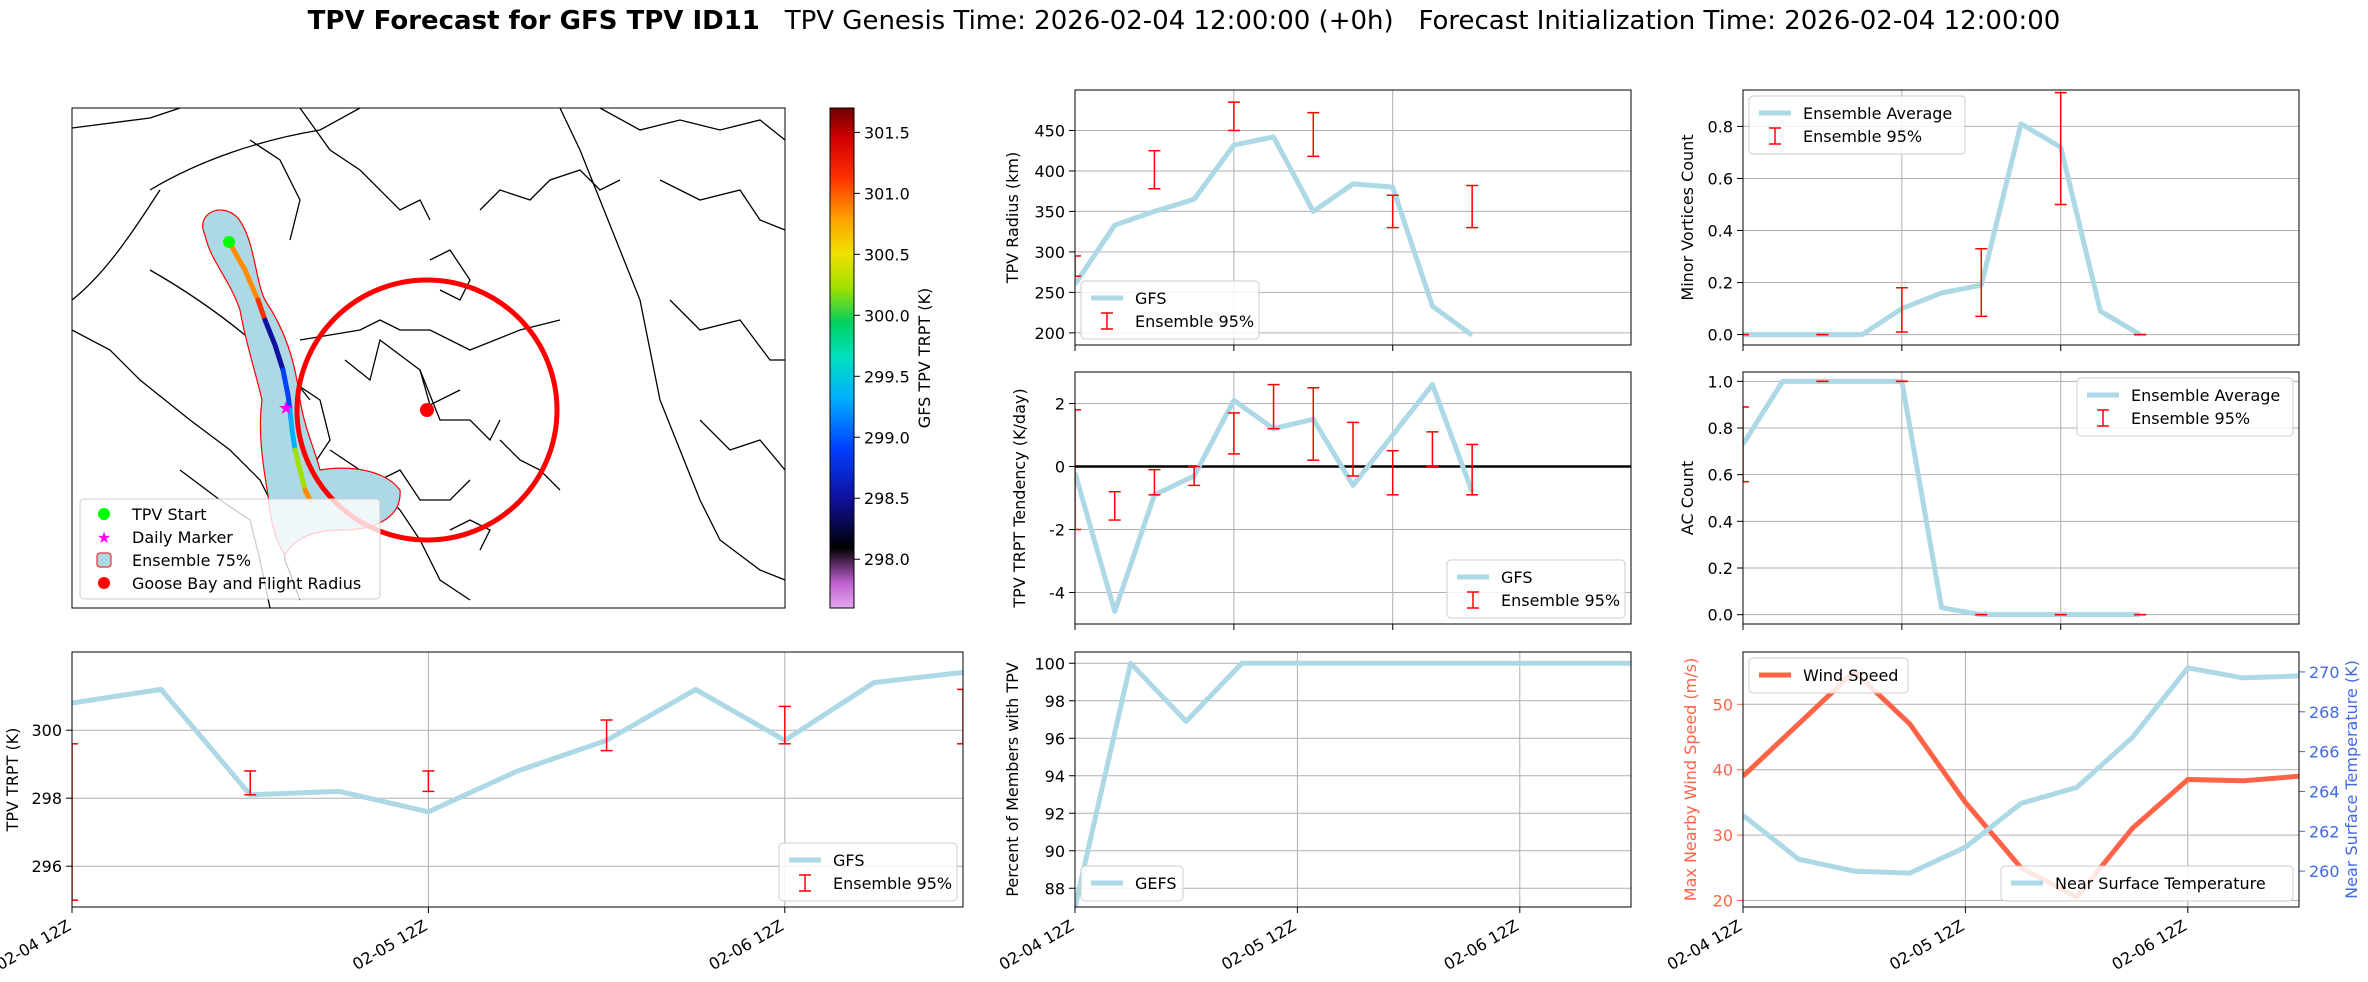 This screenshot has width=2368, height=982. I want to click on chart-legend: GFS Ensemble 95%, so click(868, 872).